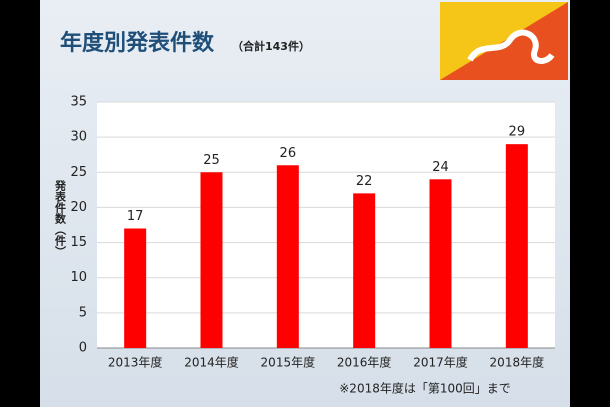 The height and width of the screenshot is (407, 610). What do you see at coordinates (440, 167) in the screenshot?
I see `value-label: 24` at bounding box center [440, 167].